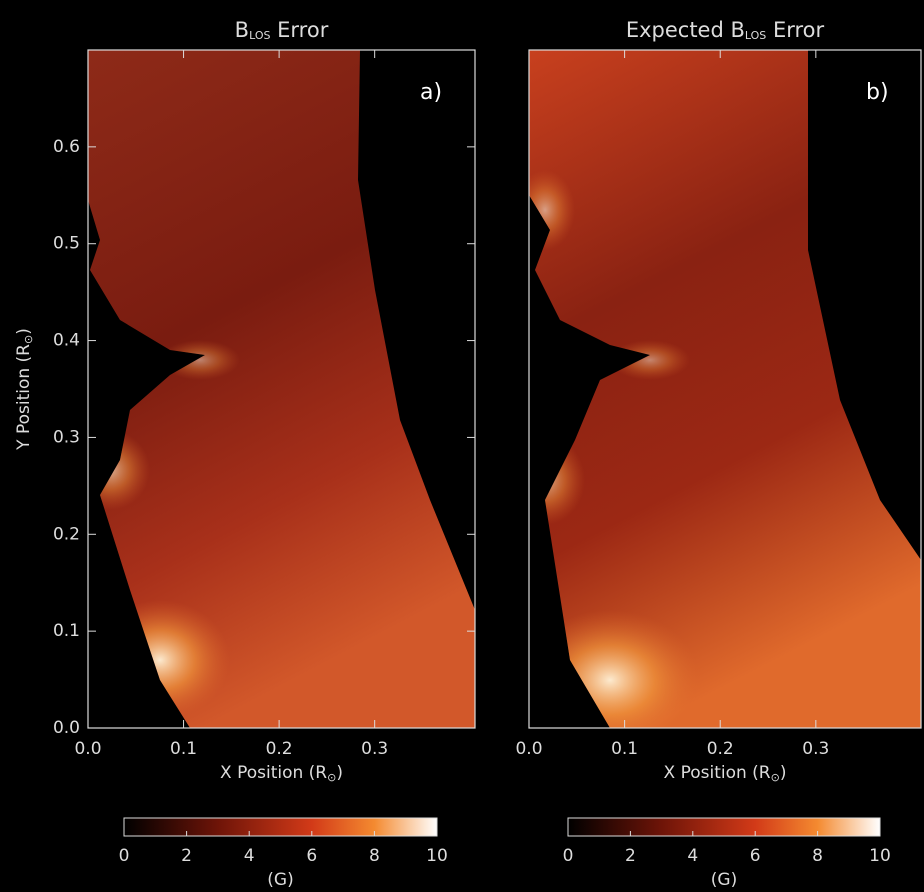 The width and height of the screenshot is (924, 892). I want to click on y-axis-label-part: ), so click(24, 331).